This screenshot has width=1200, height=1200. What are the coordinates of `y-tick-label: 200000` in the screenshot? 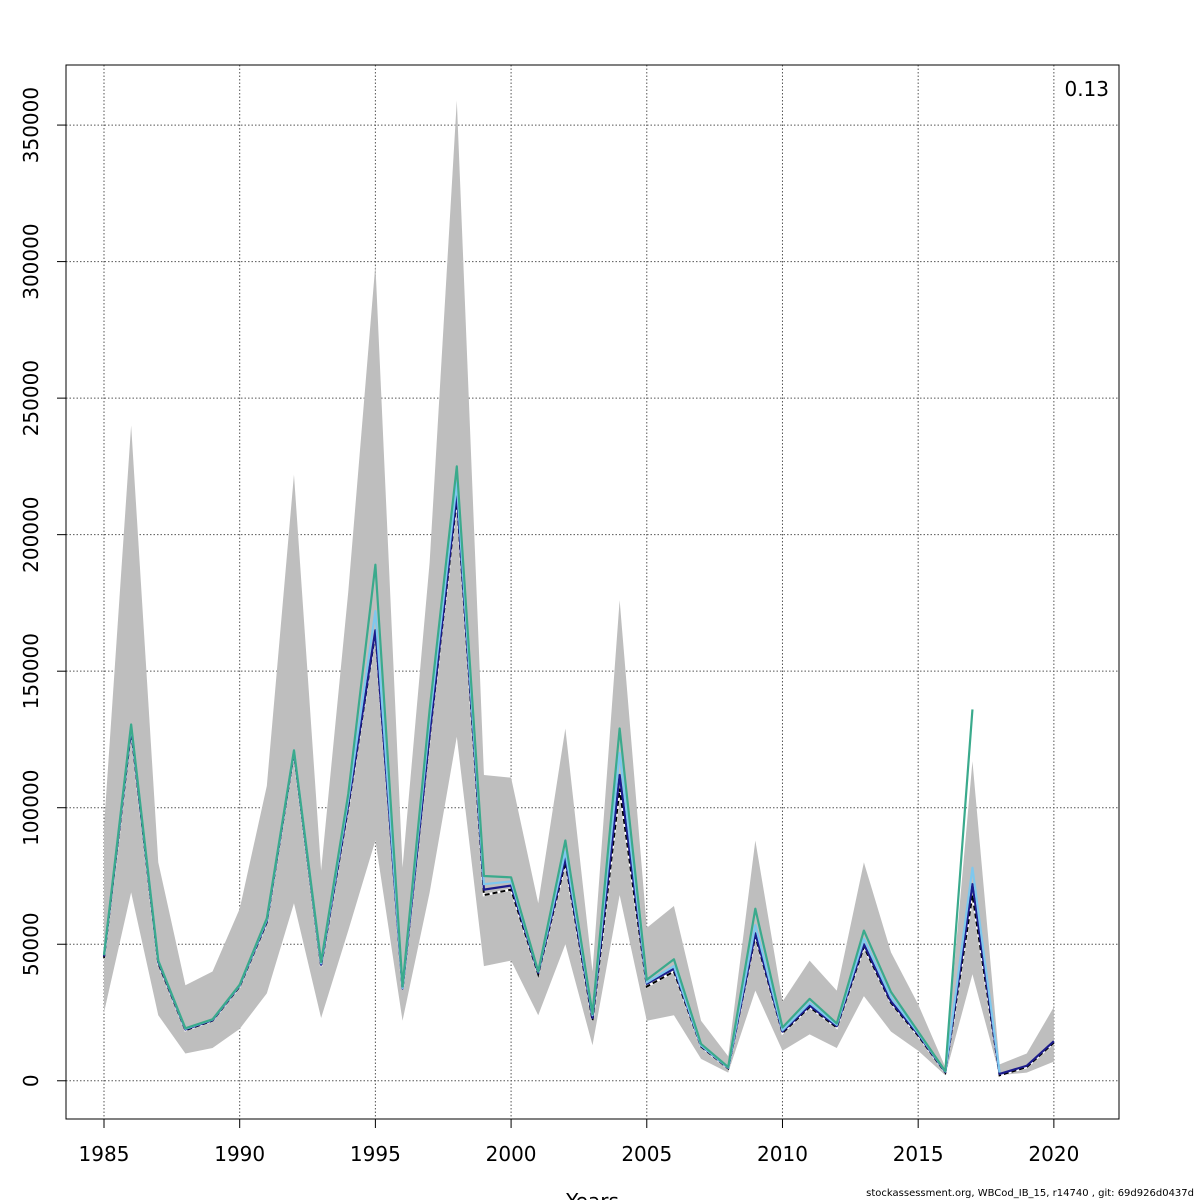 It's located at (31, 534).